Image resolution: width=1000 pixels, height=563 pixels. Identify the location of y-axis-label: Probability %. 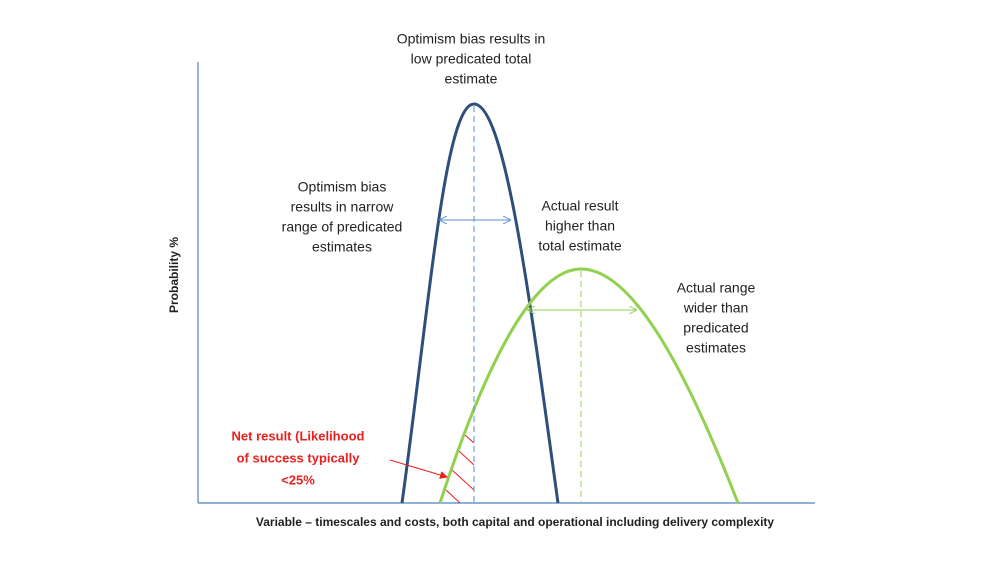
(174, 275).